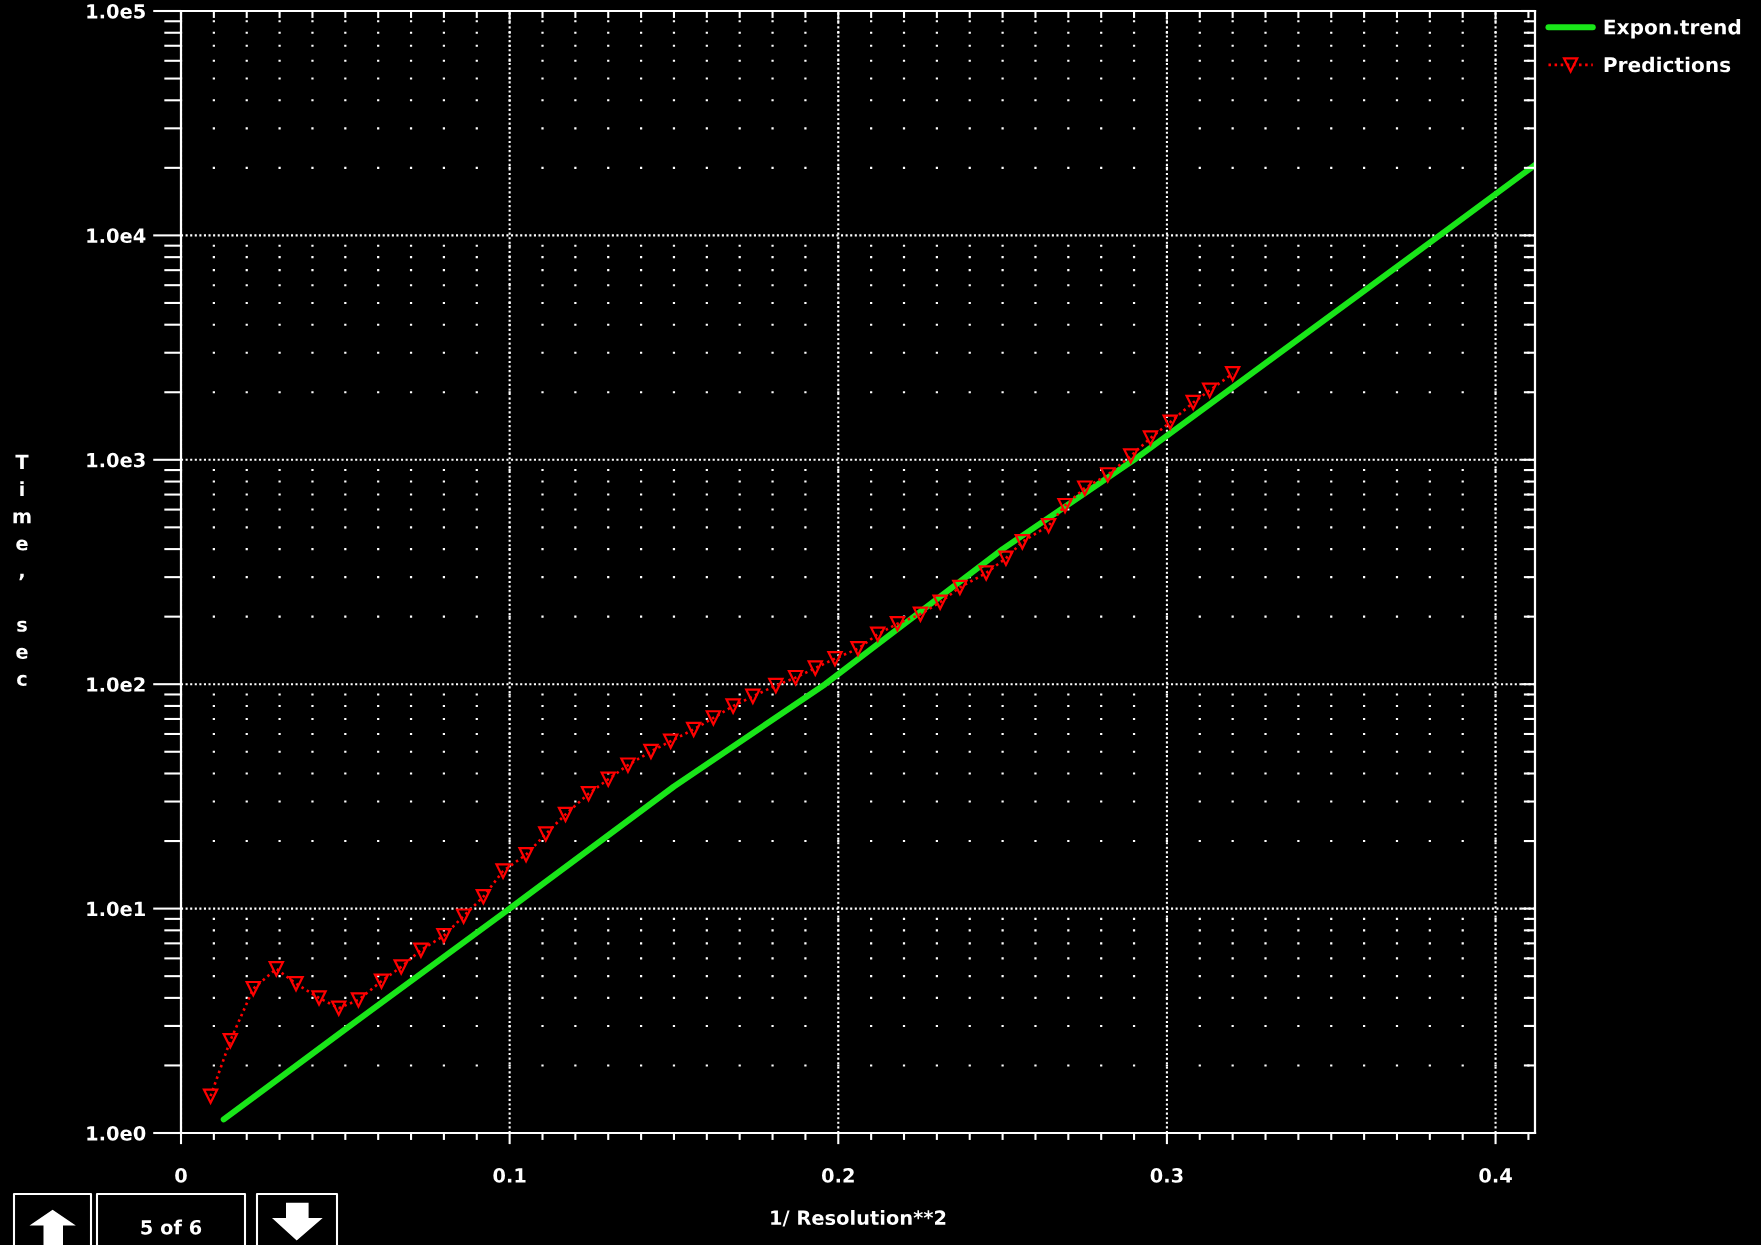  Describe the element at coordinates (1667, 64) in the screenshot. I see `legend-label: Predictions` at that location.